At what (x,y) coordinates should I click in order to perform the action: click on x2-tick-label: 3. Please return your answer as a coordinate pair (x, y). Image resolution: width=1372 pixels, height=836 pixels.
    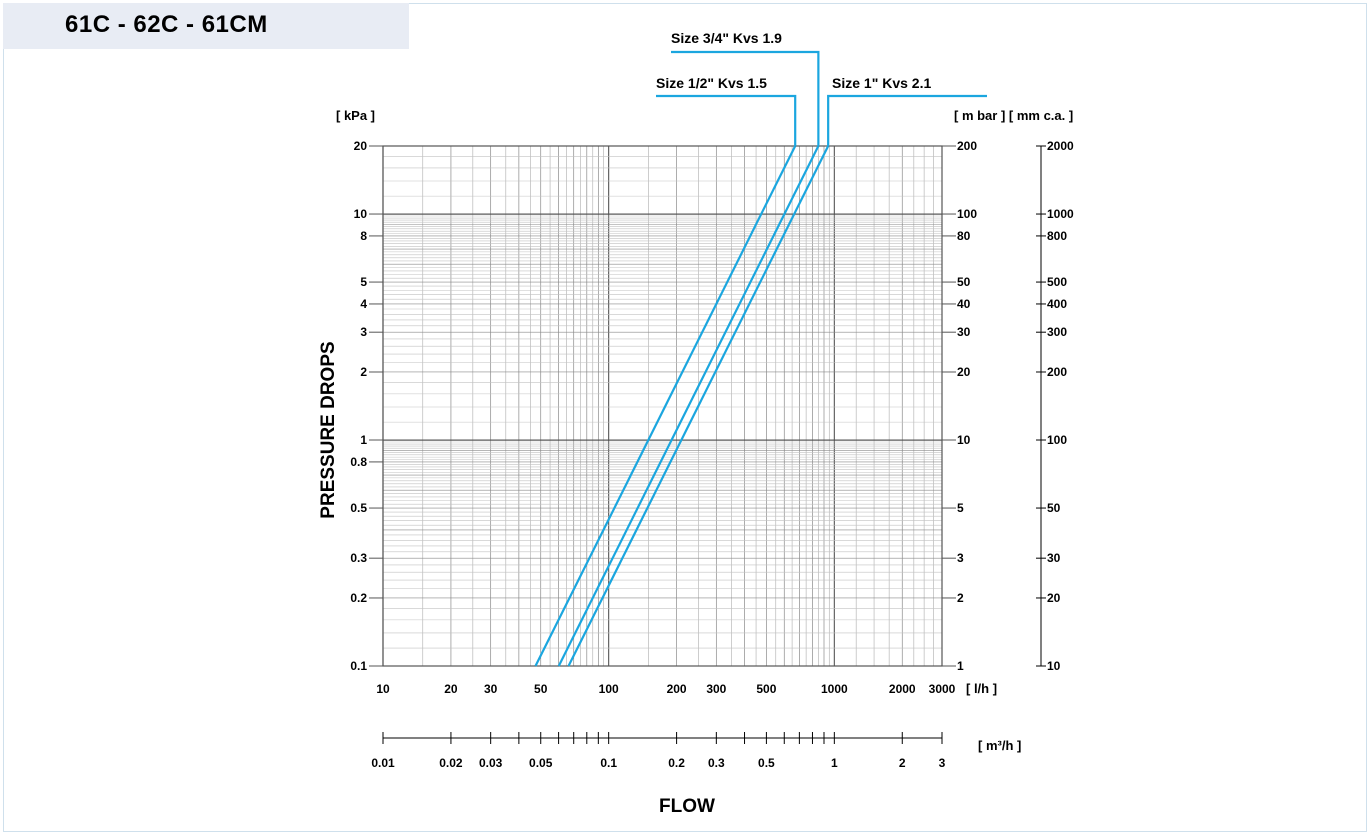
    Looking at the image, I should click on (942, 763).